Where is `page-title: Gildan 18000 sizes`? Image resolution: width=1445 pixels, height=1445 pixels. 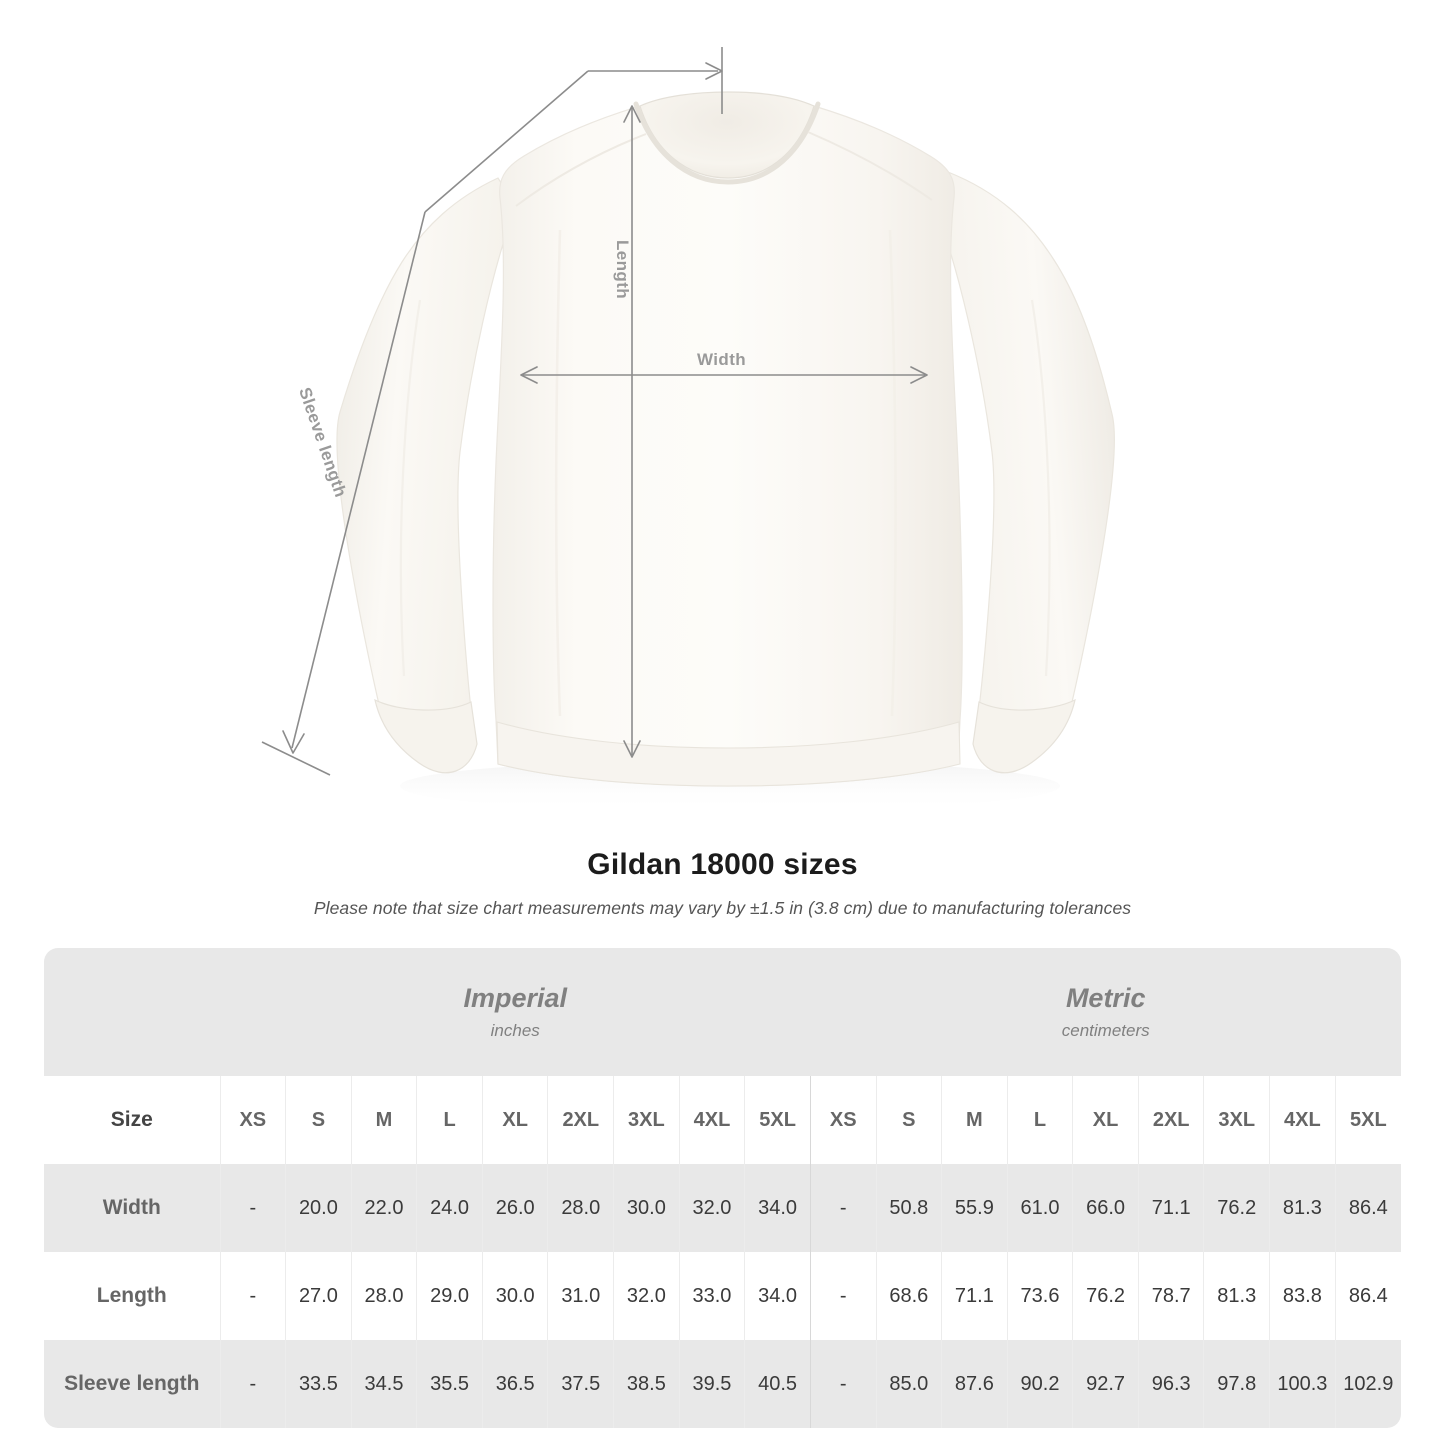
page-title: Gildan 18000 sizes is located at coordinates (722, 864).